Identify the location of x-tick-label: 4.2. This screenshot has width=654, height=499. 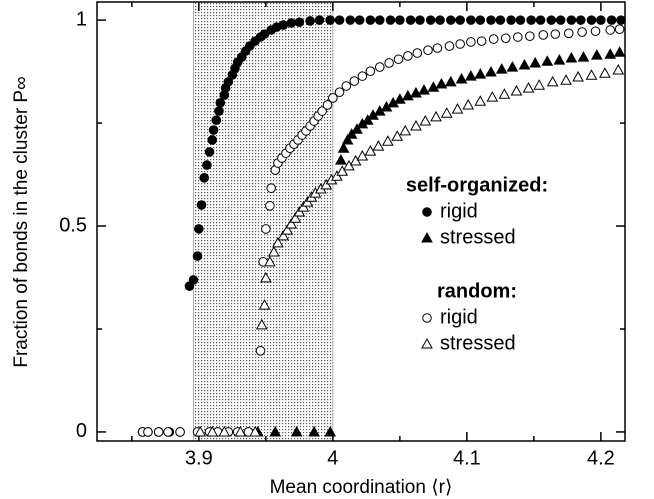
(601, 458).